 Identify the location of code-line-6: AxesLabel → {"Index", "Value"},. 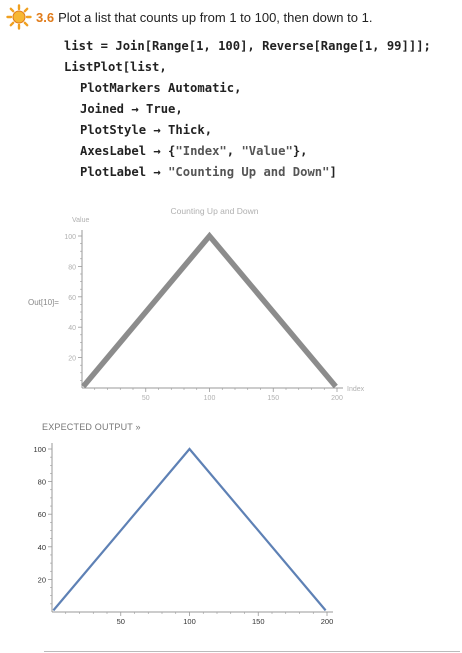
(247, 151).